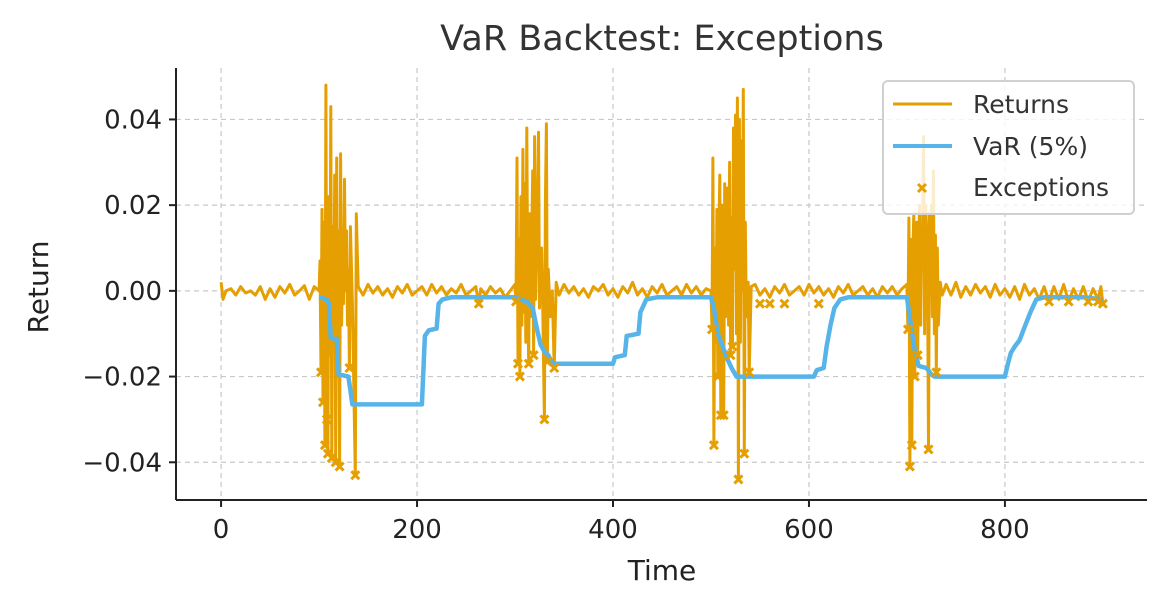 The width and height of the screenshot is (1168, 608). I want to click on x-axis-label: Time, so click(662, 570).